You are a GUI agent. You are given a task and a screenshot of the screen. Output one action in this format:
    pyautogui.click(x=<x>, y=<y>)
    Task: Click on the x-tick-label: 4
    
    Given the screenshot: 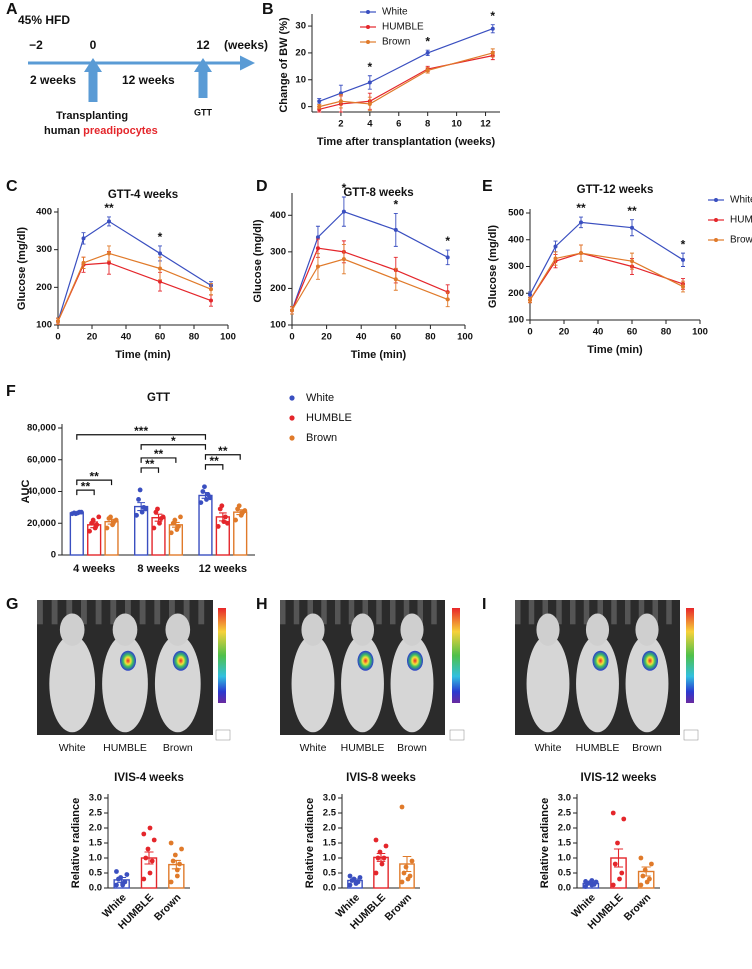 What is the action you would take?
    pyautogui.click(x=370, y=124)
    